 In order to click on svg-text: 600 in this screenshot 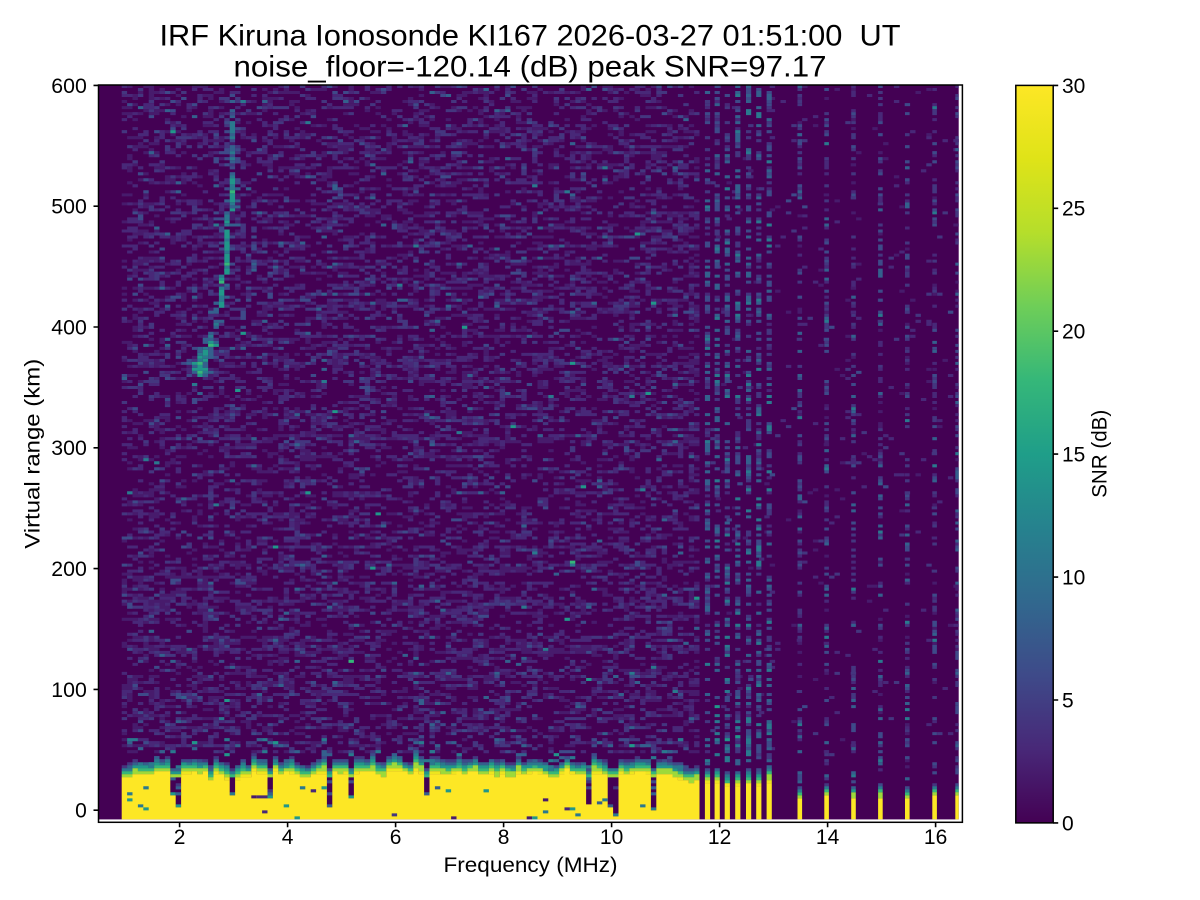, I will do `click(69, 86)`.